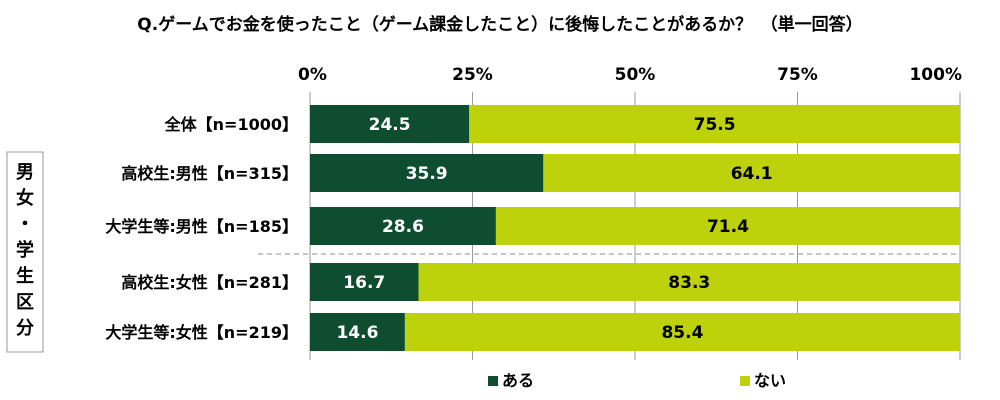  I want to click on group-label-char: 分, so click(25, 328).